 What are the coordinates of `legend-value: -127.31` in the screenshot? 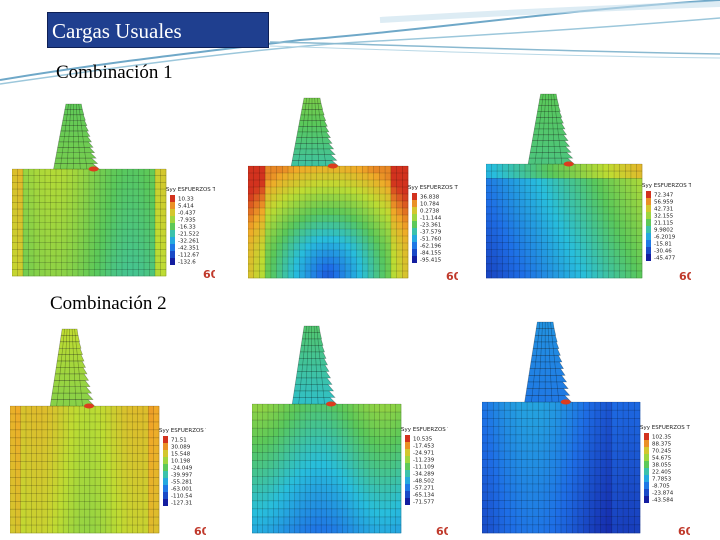 It's located at (181, 504).